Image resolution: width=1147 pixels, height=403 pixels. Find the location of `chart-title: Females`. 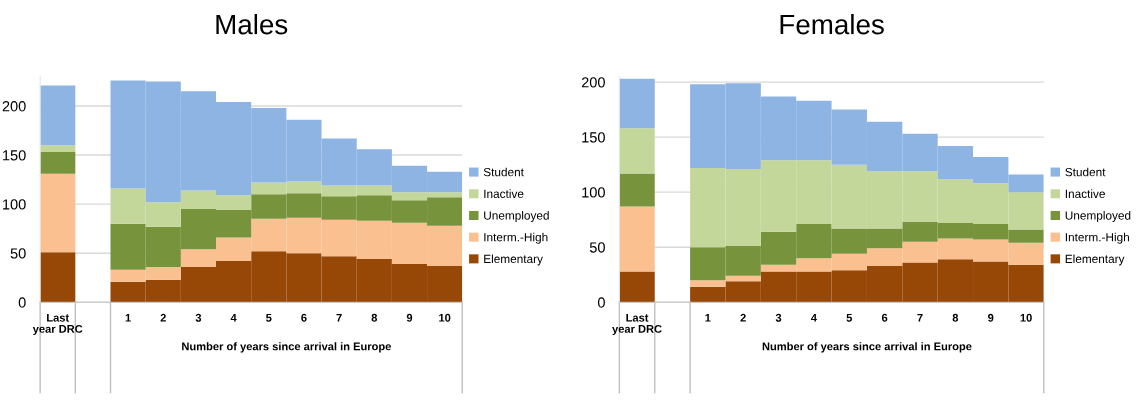

chart-title: Females is located at coordinates (832, 24).